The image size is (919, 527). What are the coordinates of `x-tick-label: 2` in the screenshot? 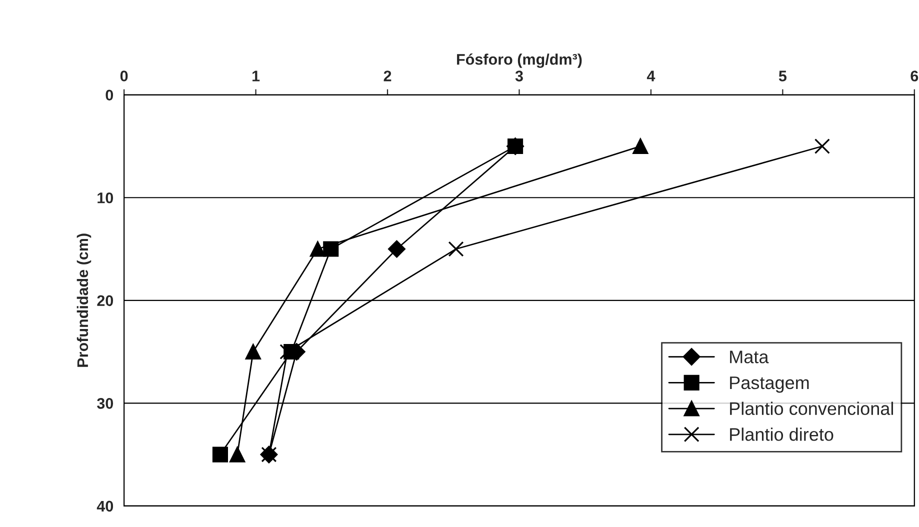 It's located at (388, 76).